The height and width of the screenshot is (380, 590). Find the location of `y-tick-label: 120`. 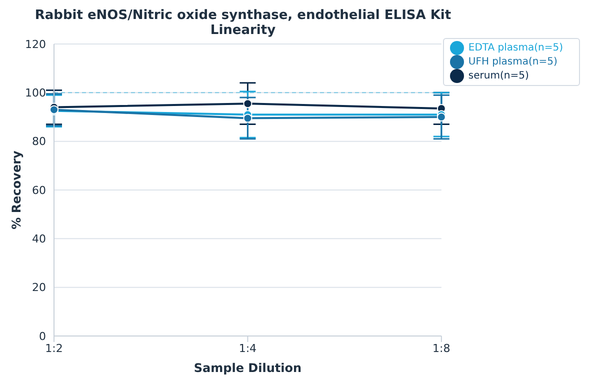

y-tick-label: 120 is located at coordinates (35, 44).